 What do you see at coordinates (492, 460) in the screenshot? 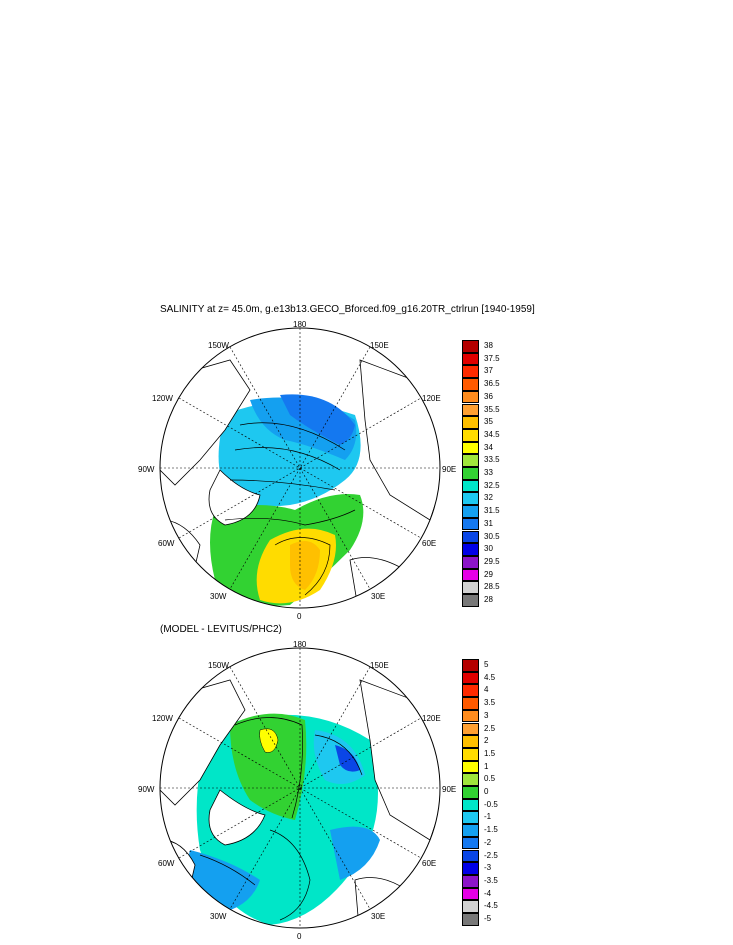
I see `colorbar-label: 33.5` at bounding box center [492, 460].